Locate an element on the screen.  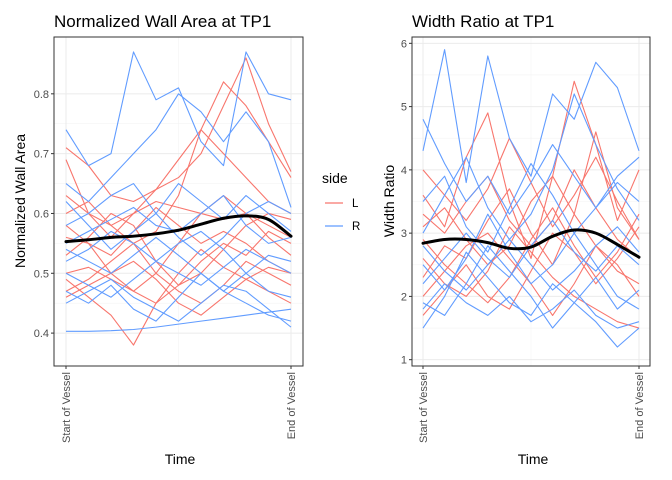
y-axis-title: Normalized Wall Area is located at coordinates (20, 201).